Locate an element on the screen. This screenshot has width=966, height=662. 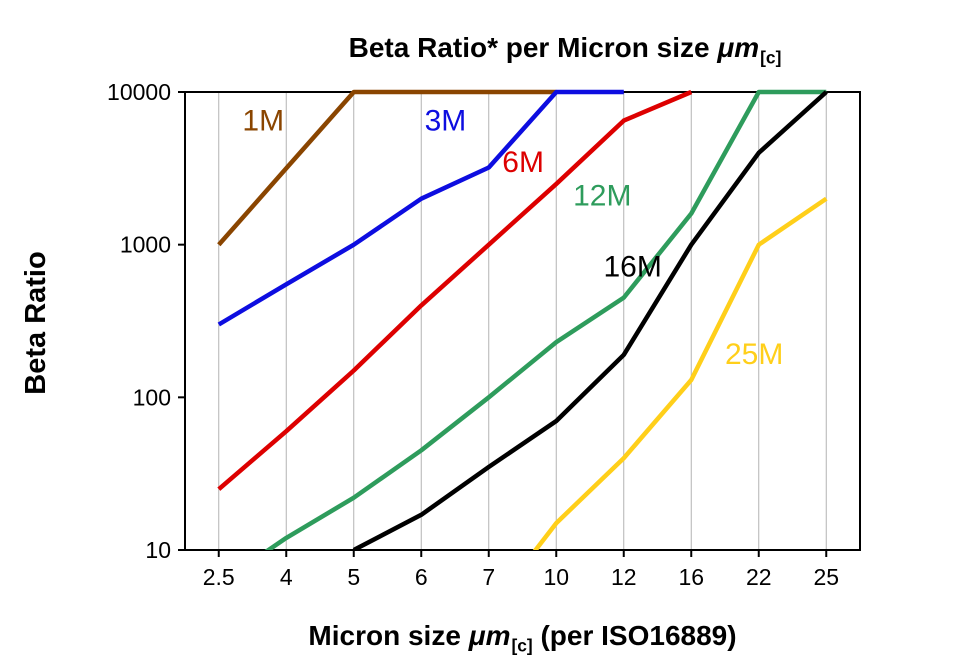
chart-title-main: Beta Ratio* per Micron size is located at coordinates (533, 47).